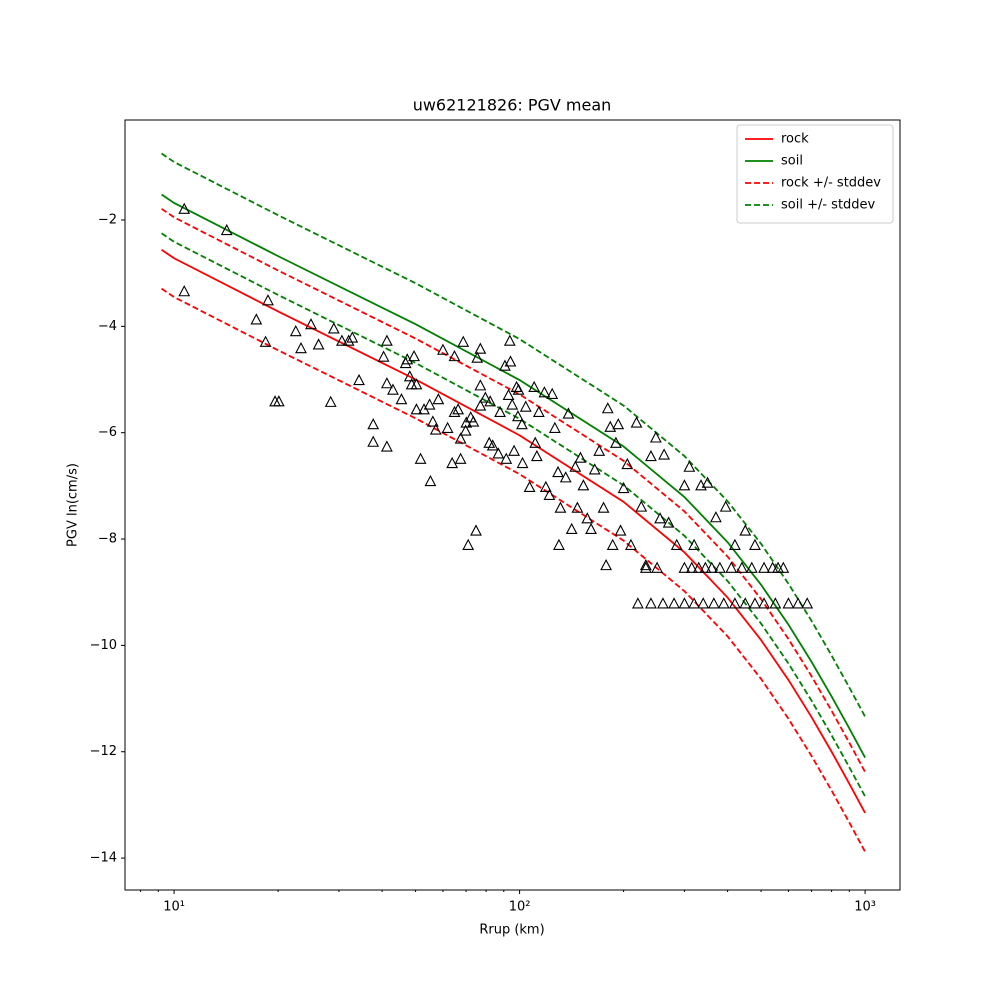  What do you see at coordinates (512, 105) in the screenshot?
I see `chart-title: uw62121826: PGV mean` at bounding box center [512, 105].